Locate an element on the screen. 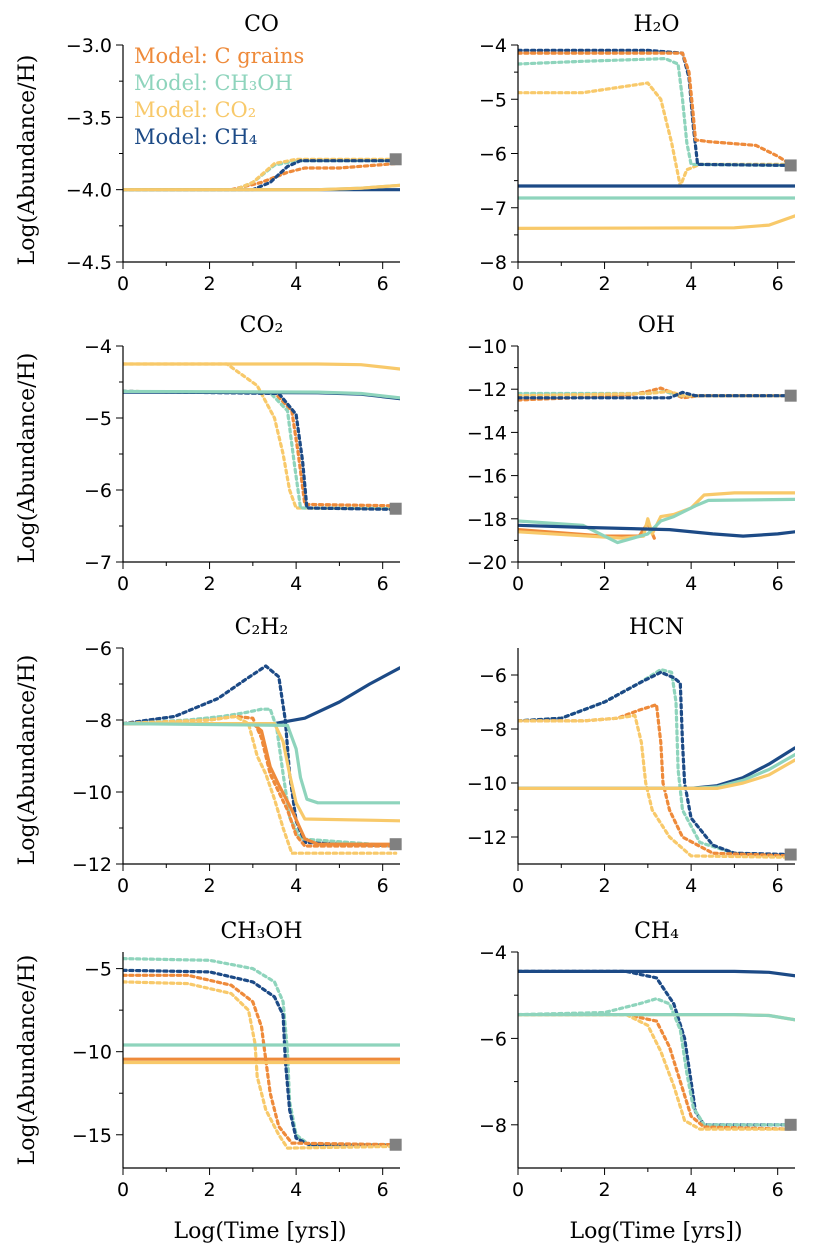 This screenshot has height=1255, width=830. panel-ch4: 0 2 4 6 −8 −6 −4 CH₄ is located at coordinates (638, 1060).